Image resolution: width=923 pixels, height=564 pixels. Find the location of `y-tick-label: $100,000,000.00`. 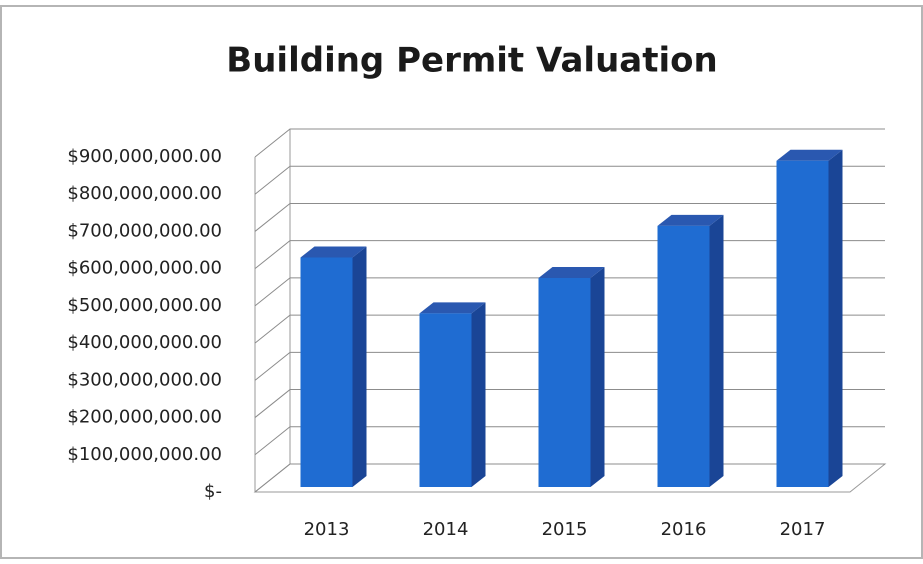

y-tick-label: $100,000,000.00 is located at coordinates (144, 454).